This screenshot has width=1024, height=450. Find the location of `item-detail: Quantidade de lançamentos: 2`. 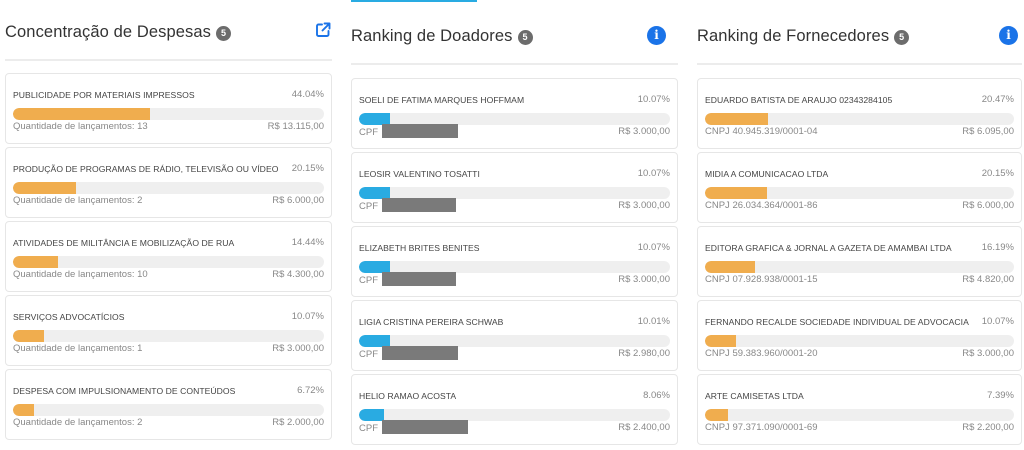

item-detail: Quantidade de lançamentos: 2 is located at coordinates (77, 422).